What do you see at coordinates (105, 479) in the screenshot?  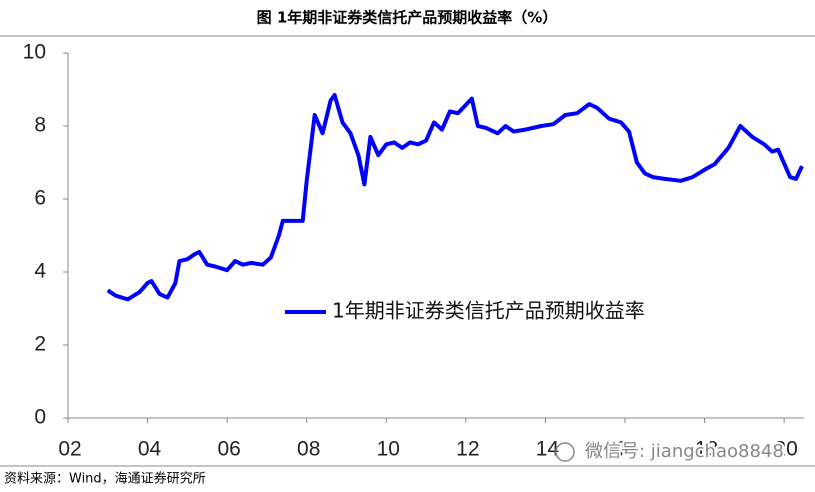 I see `source: 资料来源：Wind，海通证券研究所` at bounding box center [105, 479].